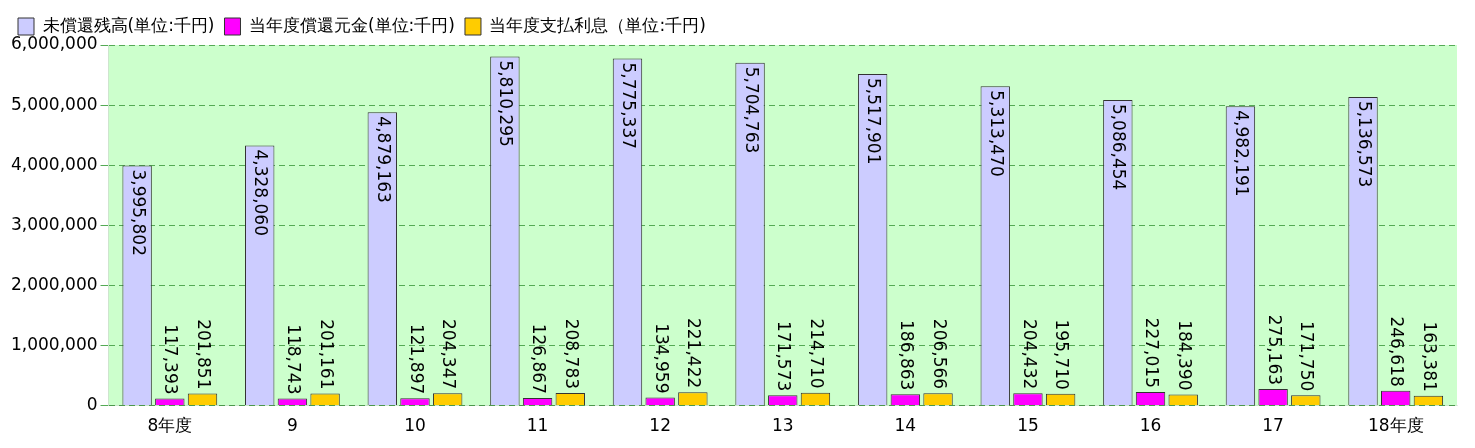 The width and height of the screenshot is (1475, 448). What do you see at coordinates (92, 404) in the screenshot?
I see `y-tick-label: 0` at bounding box center [92, 404].